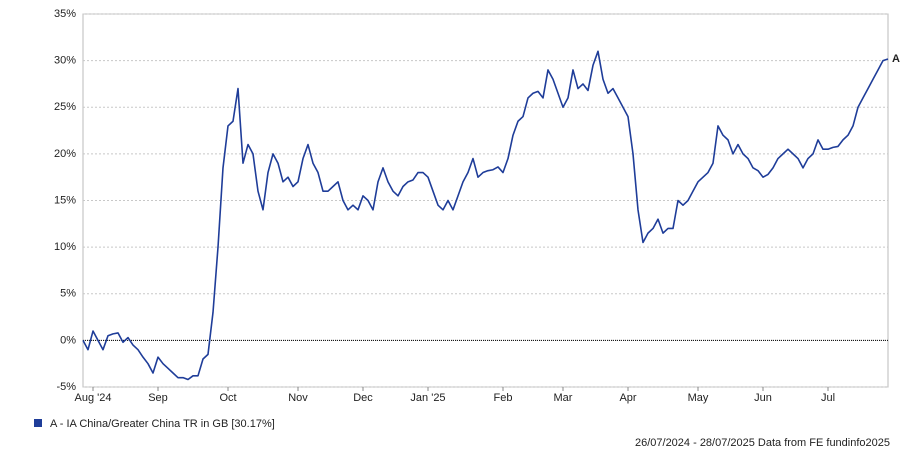  What do you see at coordinates (896, 59) in the screenshot?
I see `end-label: A` at bounding box center [896, 59].